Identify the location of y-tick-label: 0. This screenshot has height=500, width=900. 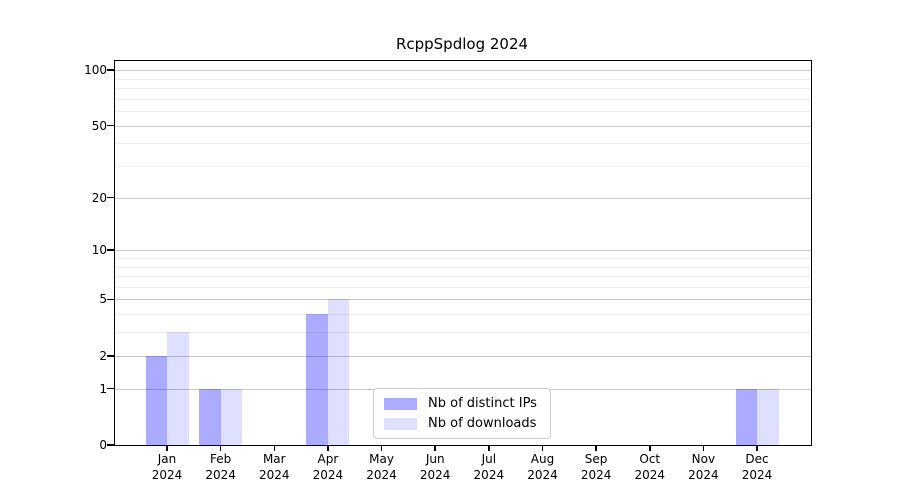
(103, 445).